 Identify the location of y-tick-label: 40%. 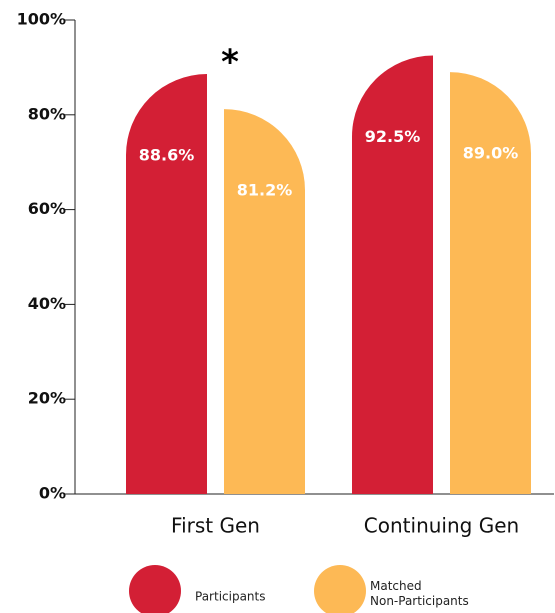
(47, 303).